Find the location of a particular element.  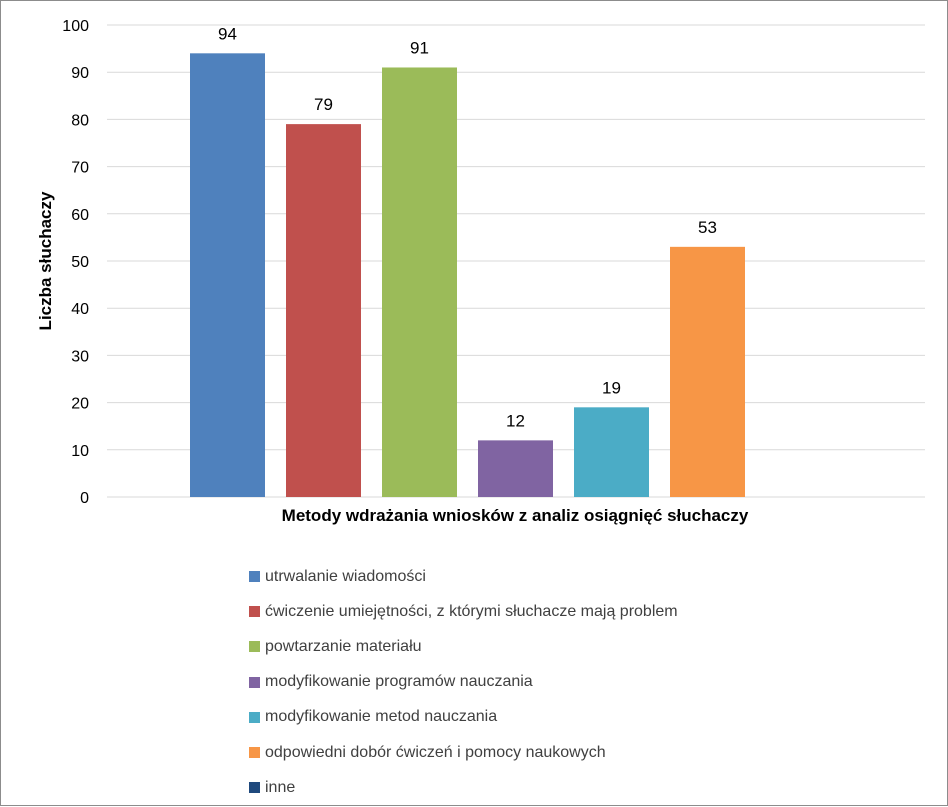

y-tick-label: 30 is located at coordinates (80, 356).